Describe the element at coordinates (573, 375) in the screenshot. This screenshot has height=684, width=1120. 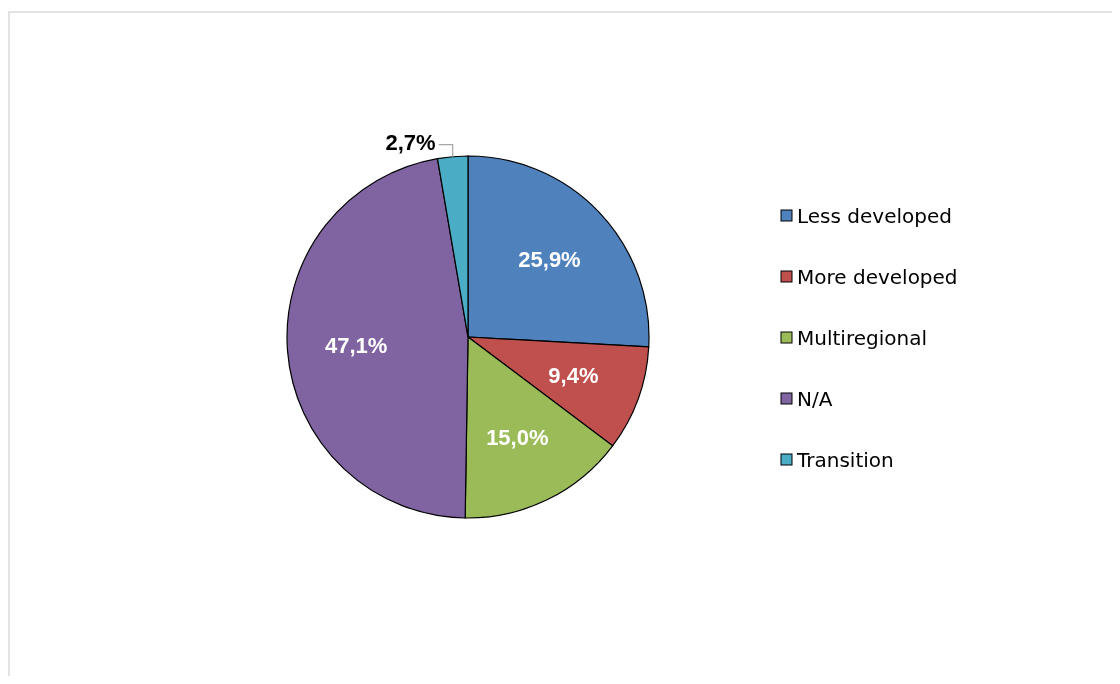
I see `data-label: 9,4%` at that location.